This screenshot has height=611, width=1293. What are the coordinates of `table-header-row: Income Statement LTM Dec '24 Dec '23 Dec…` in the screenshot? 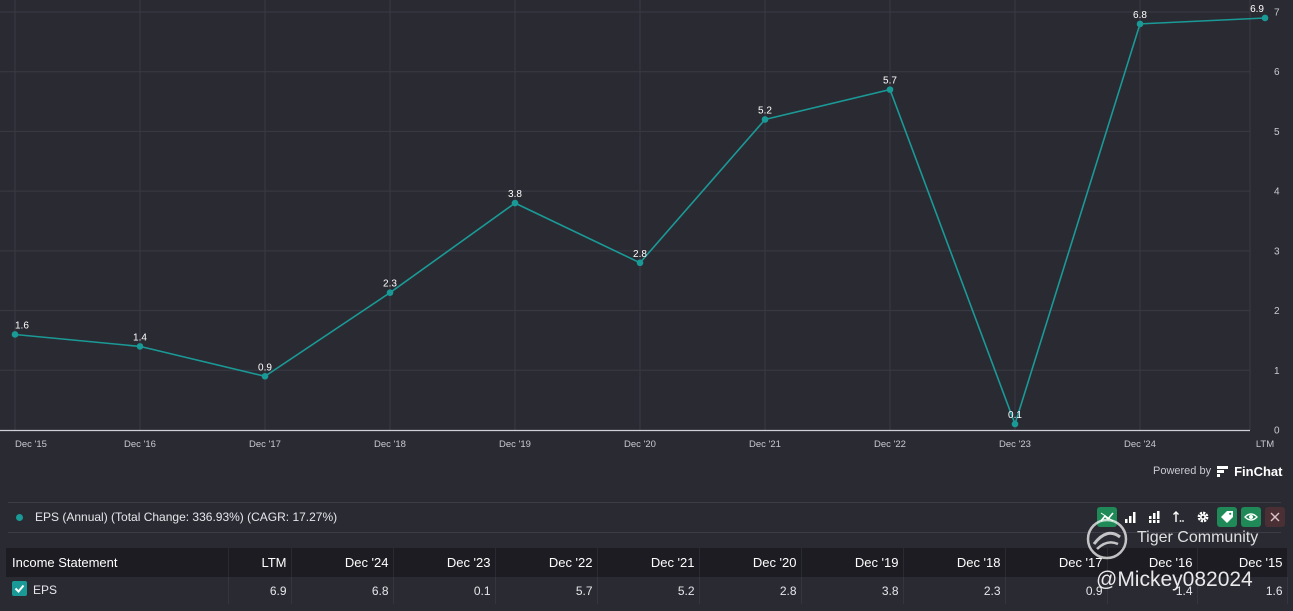 It's located at (647, 562).